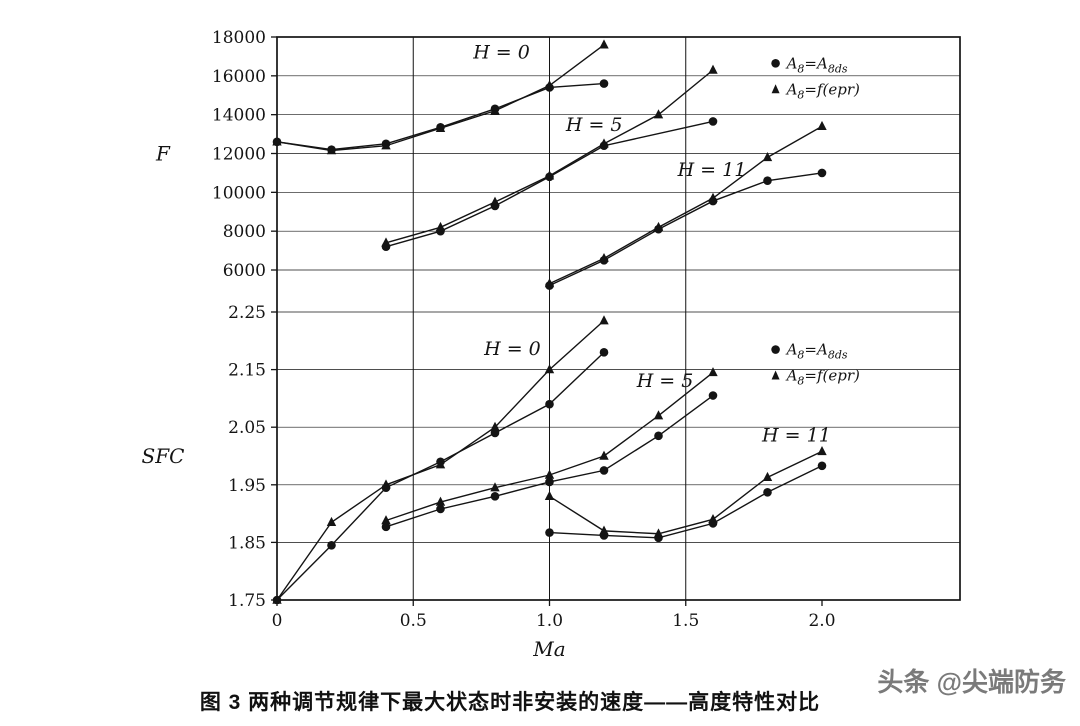 This screenshot has height=726, width=1080. I want to click on x-tick-label: 1.0, so click(549, 621).